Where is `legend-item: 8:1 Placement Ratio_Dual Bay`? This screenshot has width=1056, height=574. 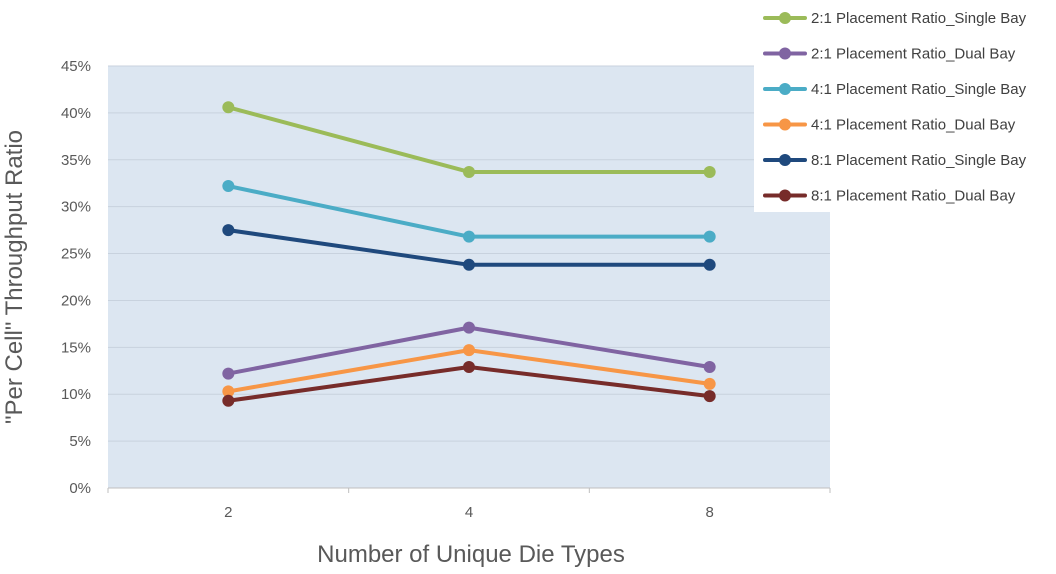
legend-item: 8:1 Placement Ratio_Dual Bay is located at coordinates (889, 196).